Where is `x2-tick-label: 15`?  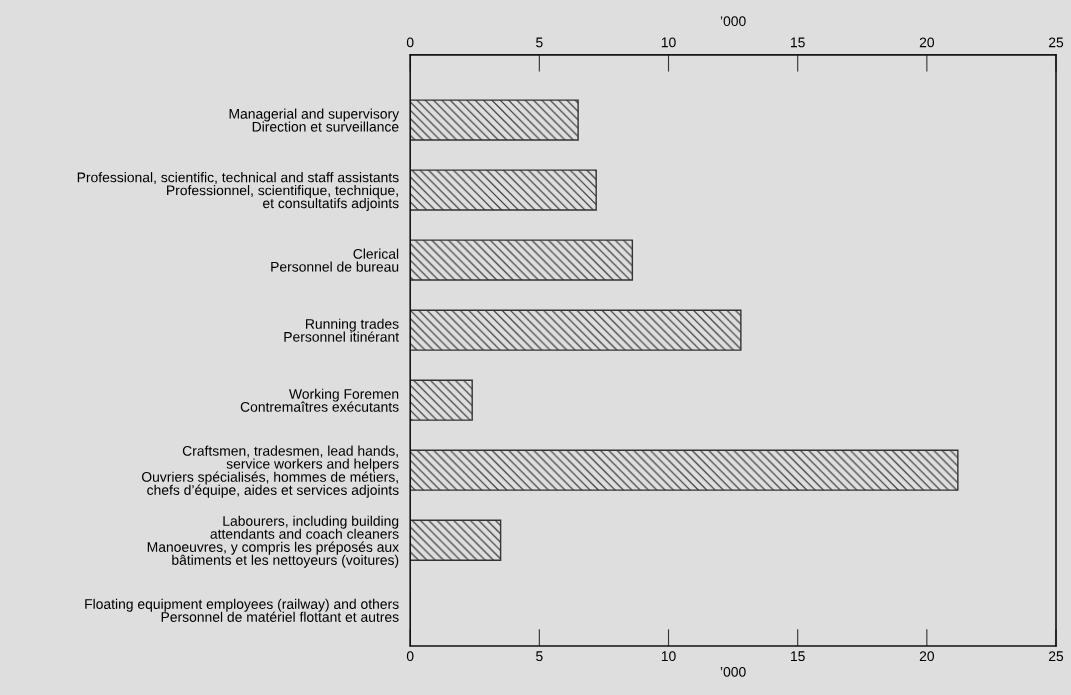
x2-tick-label: 15 is located at coordinates (798, 42).